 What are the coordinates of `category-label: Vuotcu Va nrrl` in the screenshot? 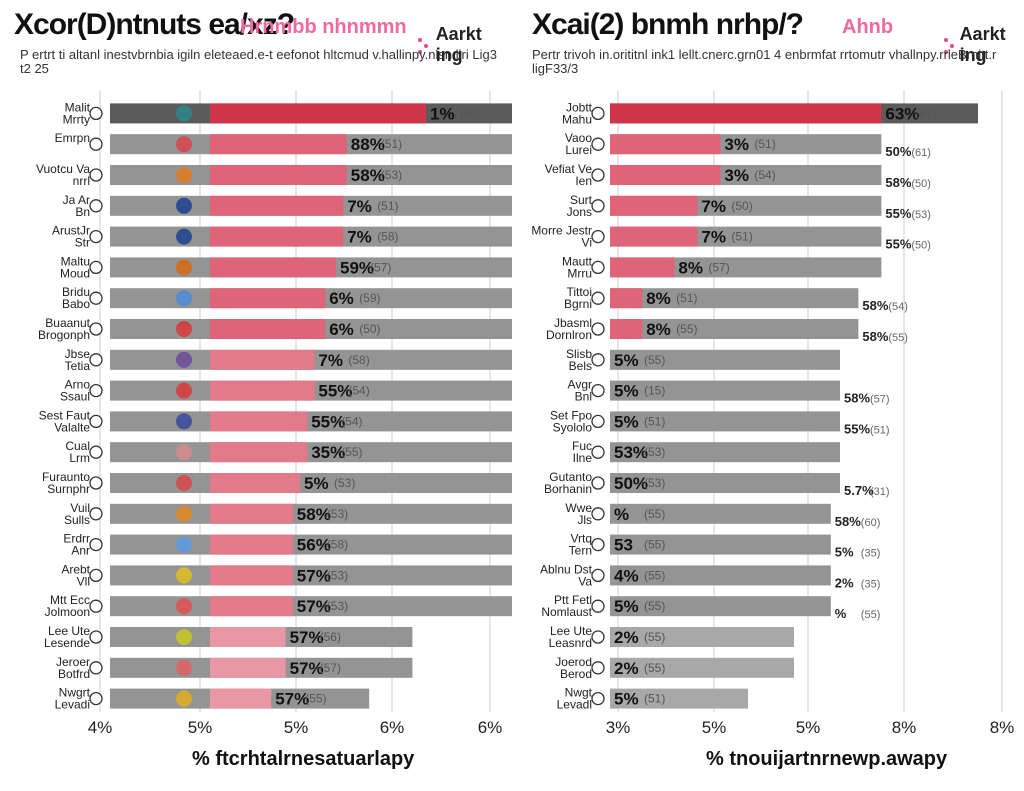 It's located at (63, 175).